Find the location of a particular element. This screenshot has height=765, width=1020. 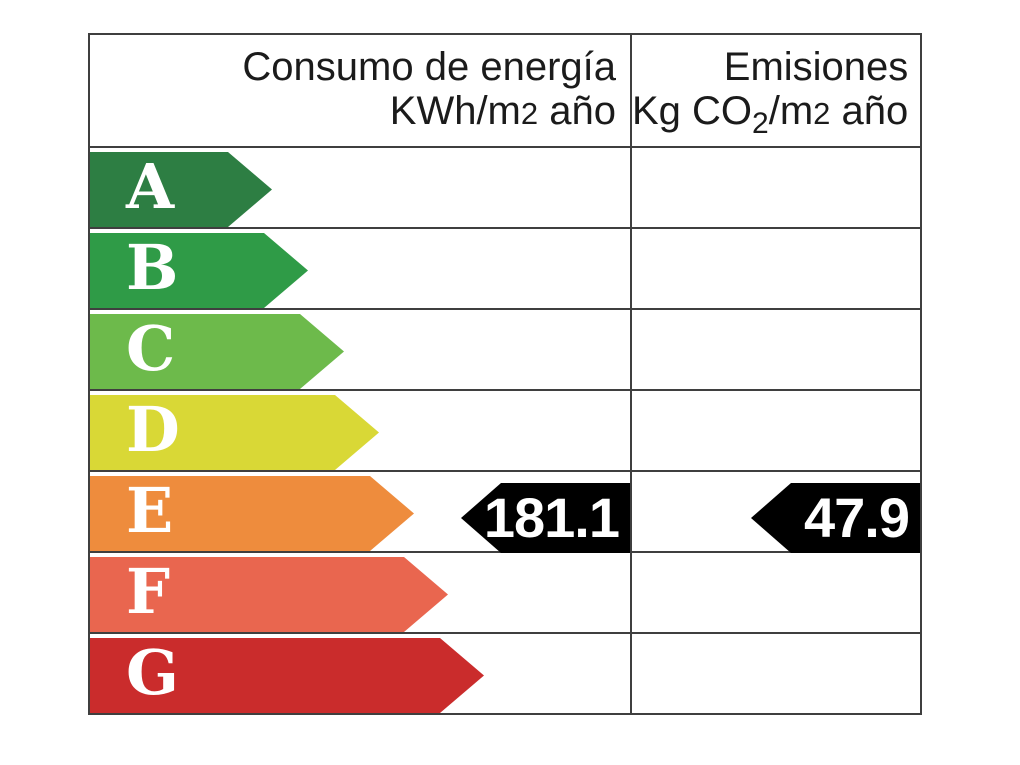

consumption-rating-marker: 181.1 is located at coordinates (545, 518).